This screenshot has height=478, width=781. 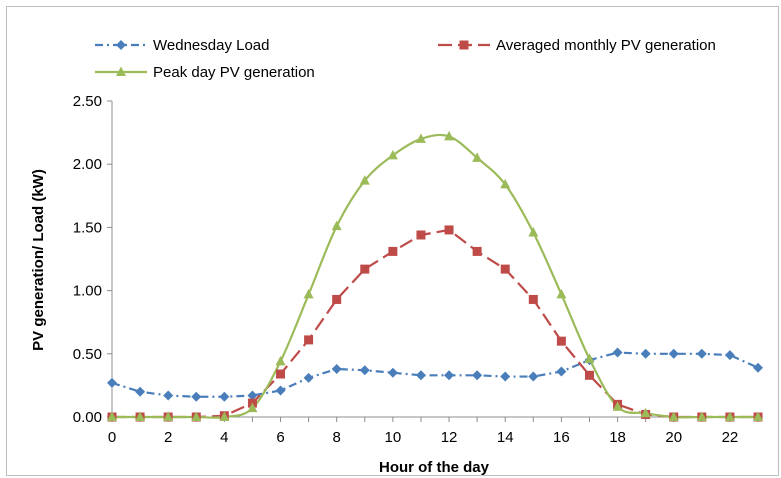 What do you see at coordinates (730, 437) in the screenshot?
I see `x-tick-label: 22` at bounding box center [730, 437].